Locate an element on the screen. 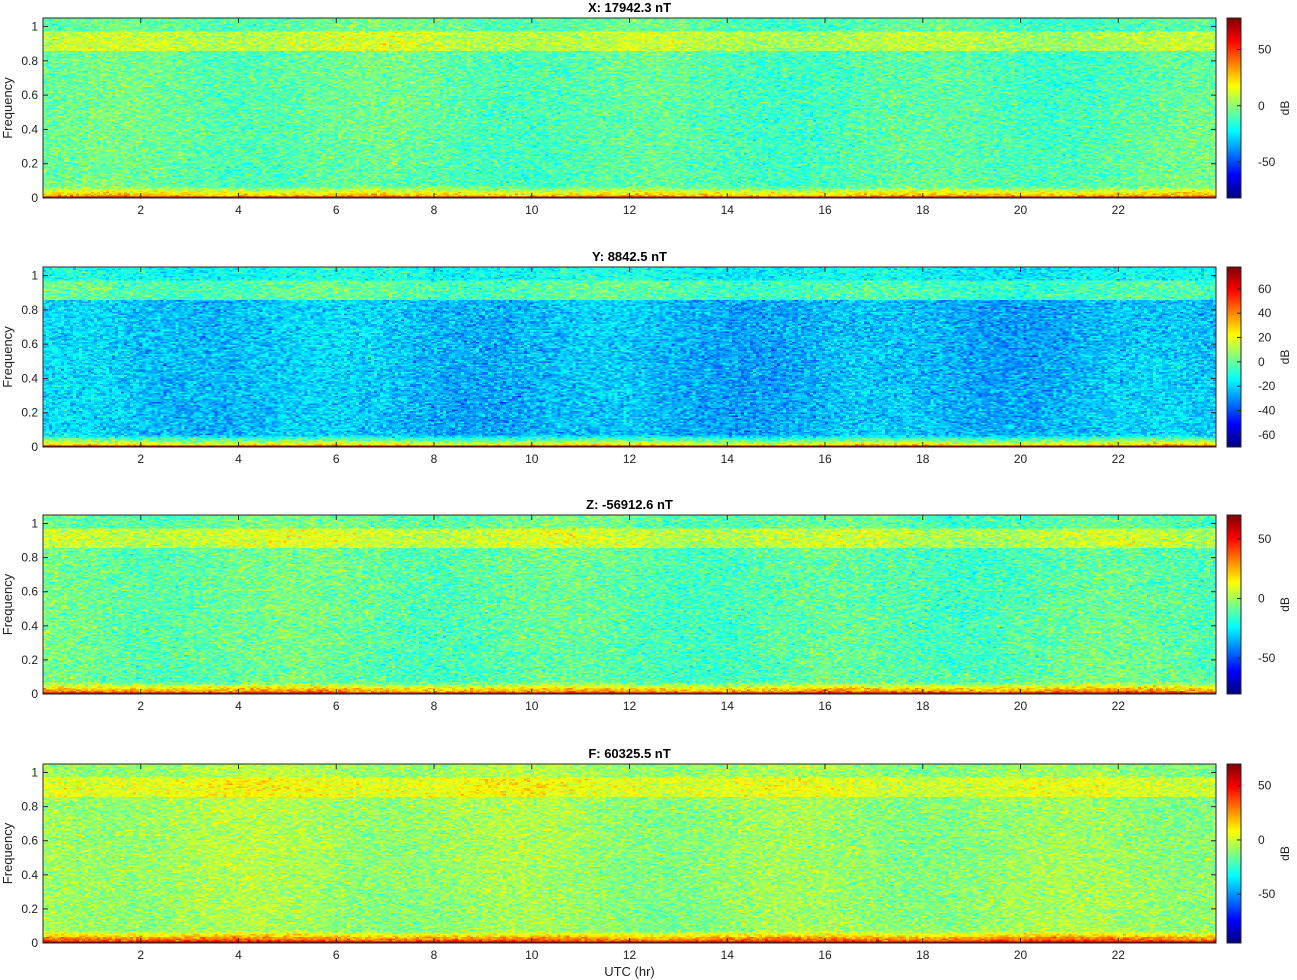  panel-title: X: 17942.3 nT is located at coordinates (629, 7).